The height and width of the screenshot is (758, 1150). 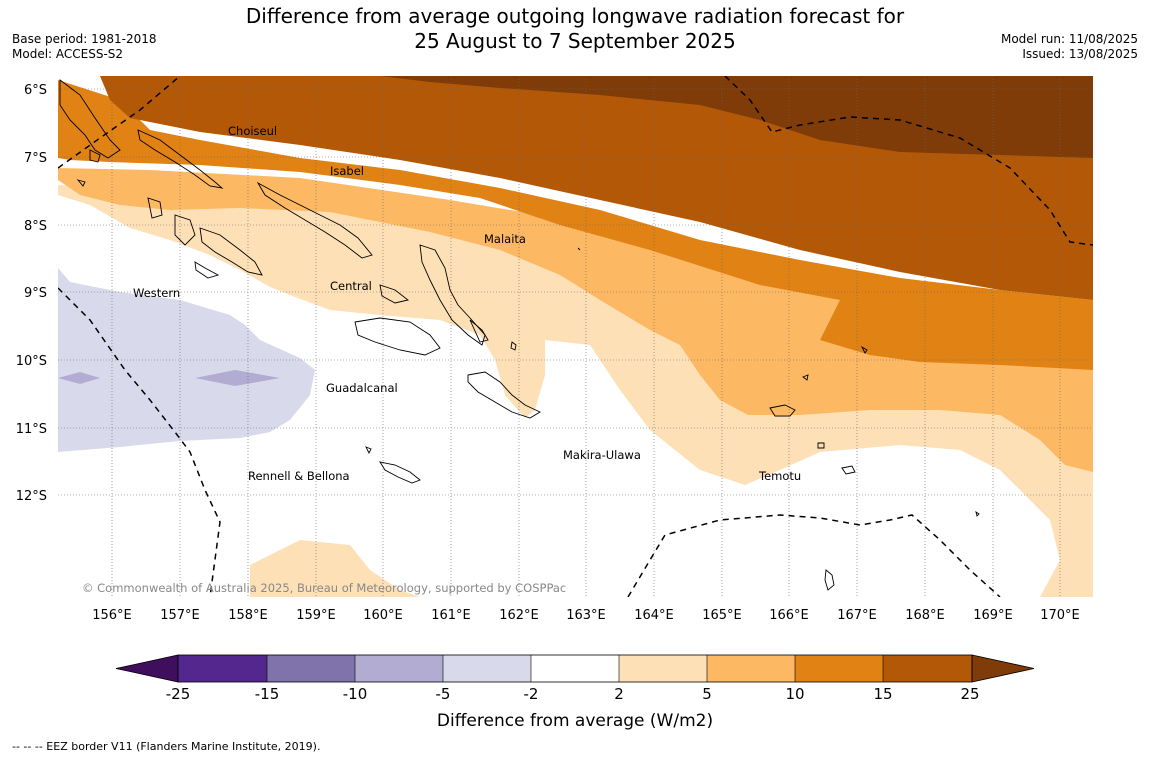 I want to click on label-makira-ulawa: Makira-Ulawa, so click(x=602, y=455).